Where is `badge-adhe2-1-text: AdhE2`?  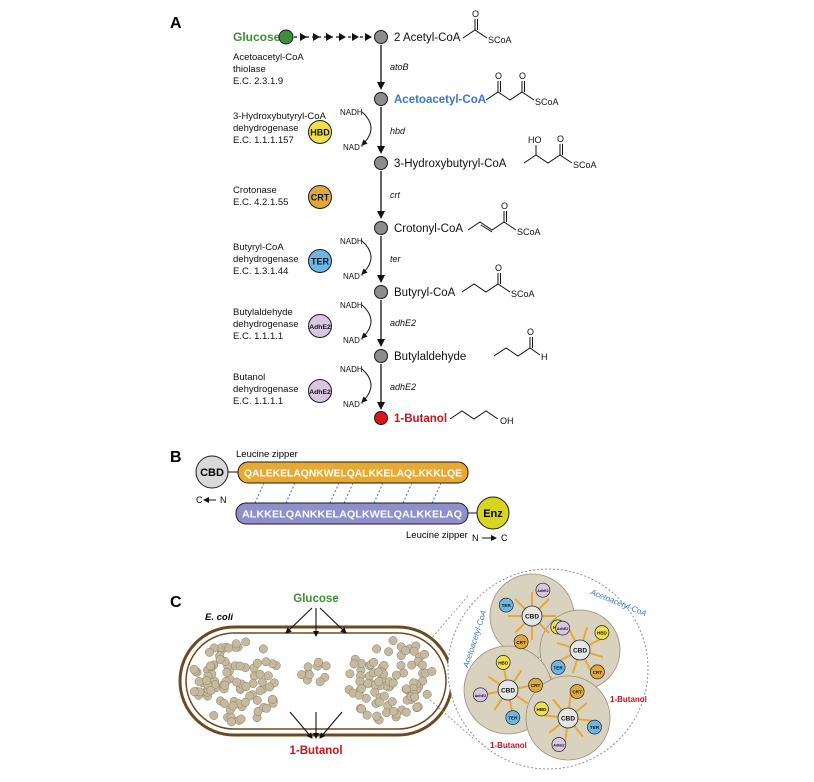
badge-adhe2-1-text: AdhE2 is located at coordinates (320, 327).